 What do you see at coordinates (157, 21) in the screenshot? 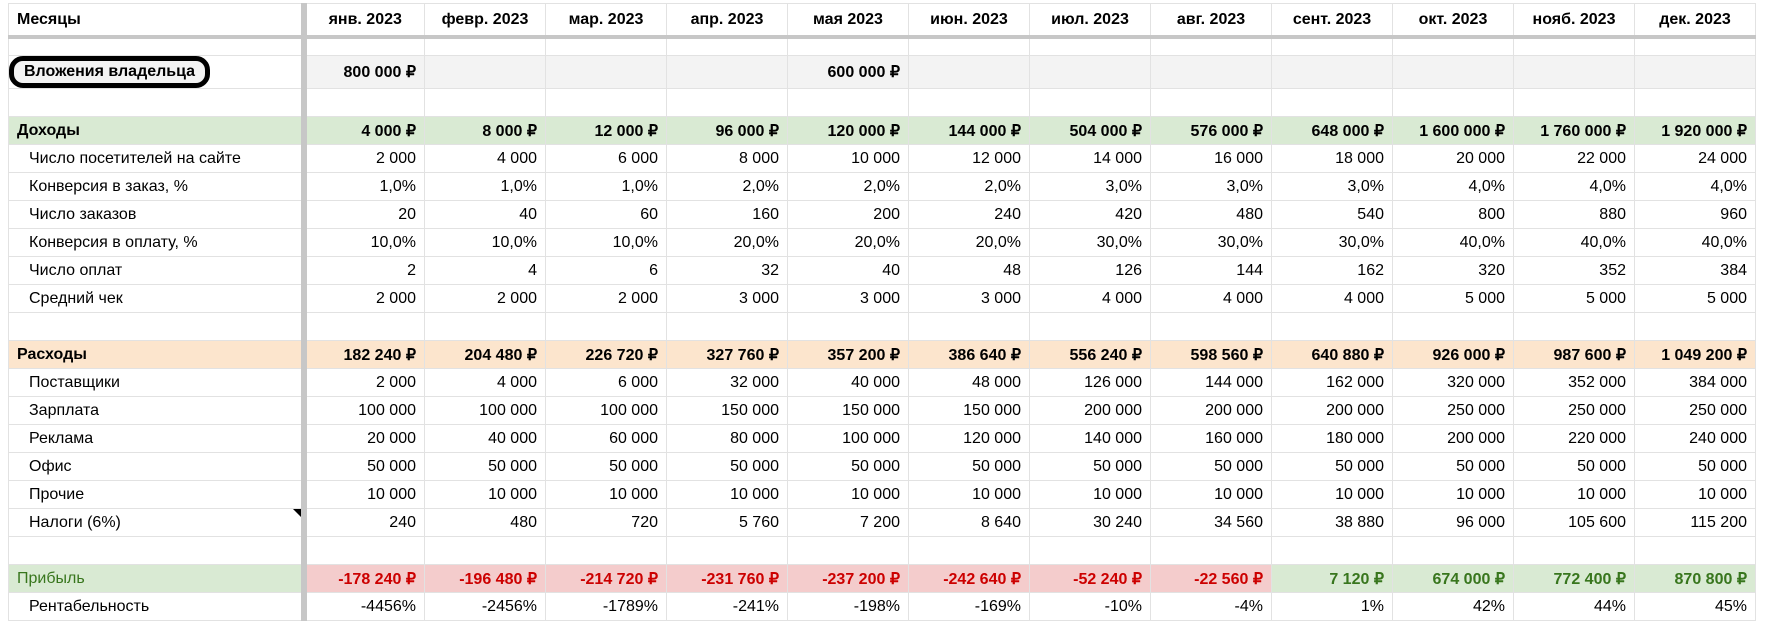
I see `header-months-label: Месяцы` at bounding box center [157, 21].